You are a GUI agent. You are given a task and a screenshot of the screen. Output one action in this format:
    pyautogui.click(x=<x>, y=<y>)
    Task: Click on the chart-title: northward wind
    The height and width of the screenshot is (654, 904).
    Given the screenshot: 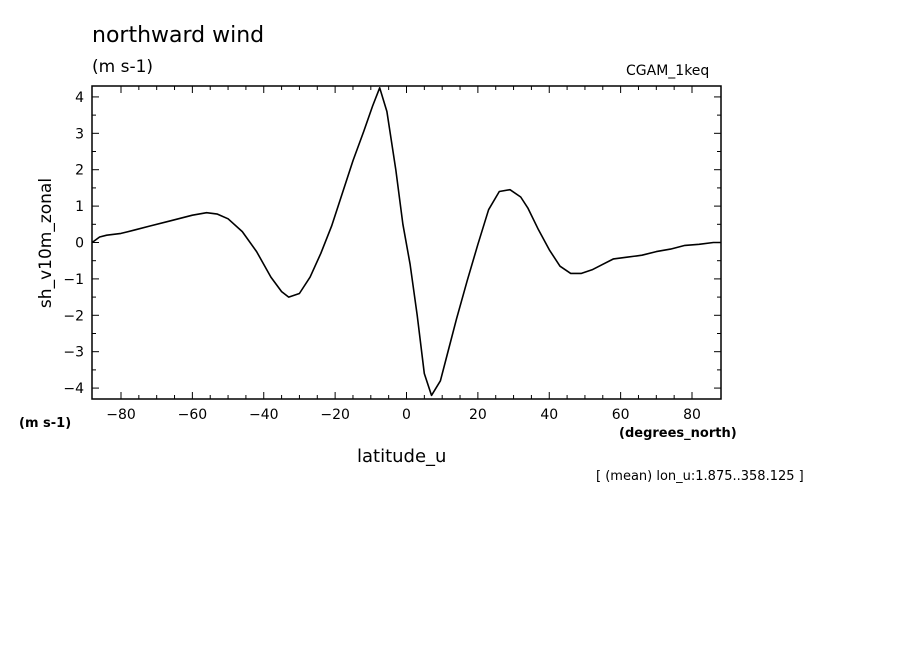 What is the action you would take?
    pyautogui.click(x=178, y=35)
    